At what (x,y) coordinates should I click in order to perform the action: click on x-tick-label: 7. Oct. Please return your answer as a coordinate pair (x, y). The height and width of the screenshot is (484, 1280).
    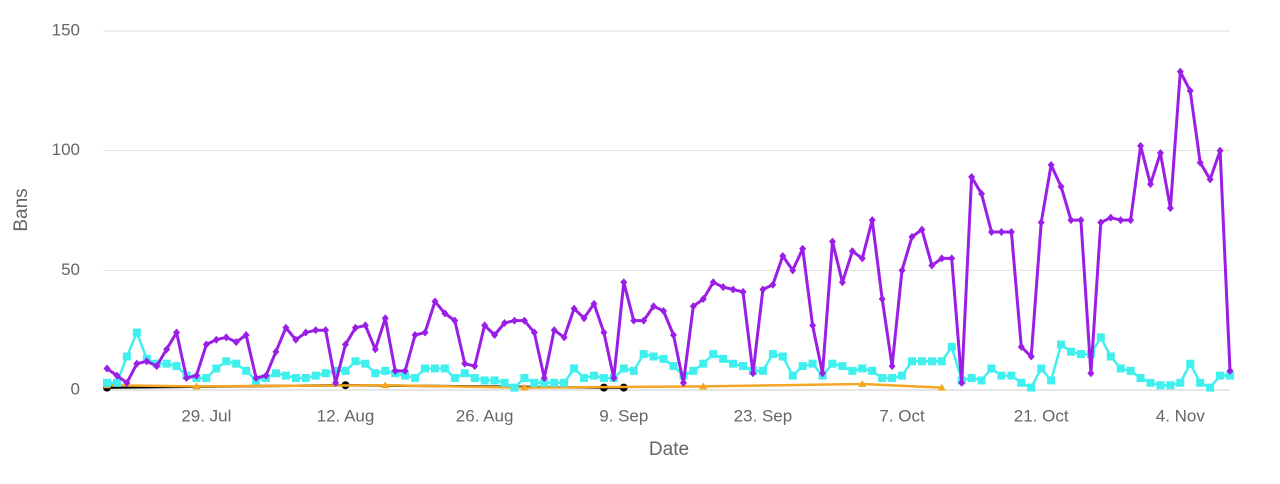
    Looking at the image, I should click on (902, 415).